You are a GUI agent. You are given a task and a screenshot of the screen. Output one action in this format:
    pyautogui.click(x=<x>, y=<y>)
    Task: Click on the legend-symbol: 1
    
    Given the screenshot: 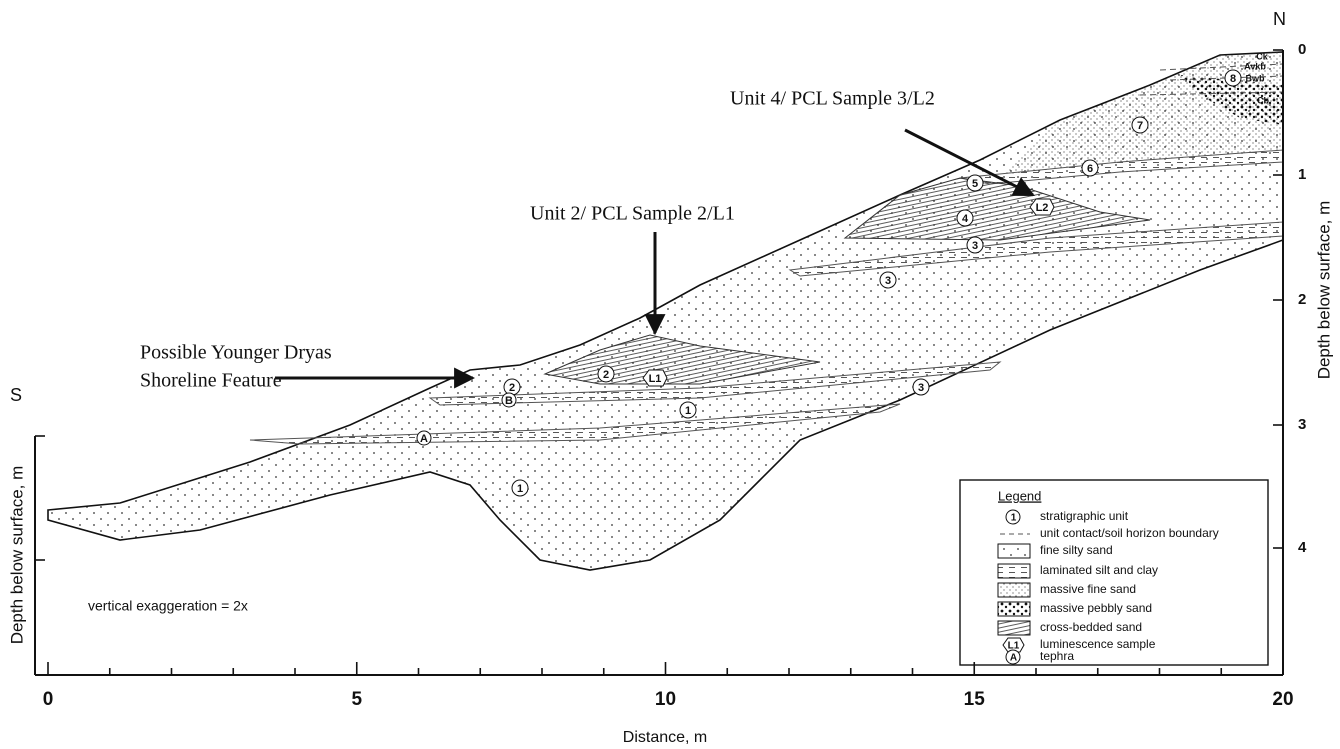 What is the action you would take?
    pyautogui.click(x=1014, y=518)
    